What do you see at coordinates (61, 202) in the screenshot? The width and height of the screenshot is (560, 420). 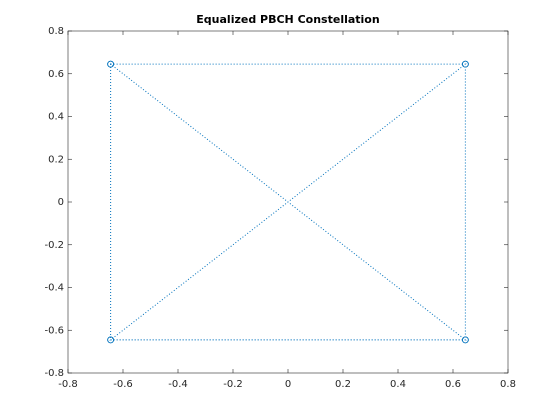 I see `y-tick-label: 0` at bounding box center [61, 202].